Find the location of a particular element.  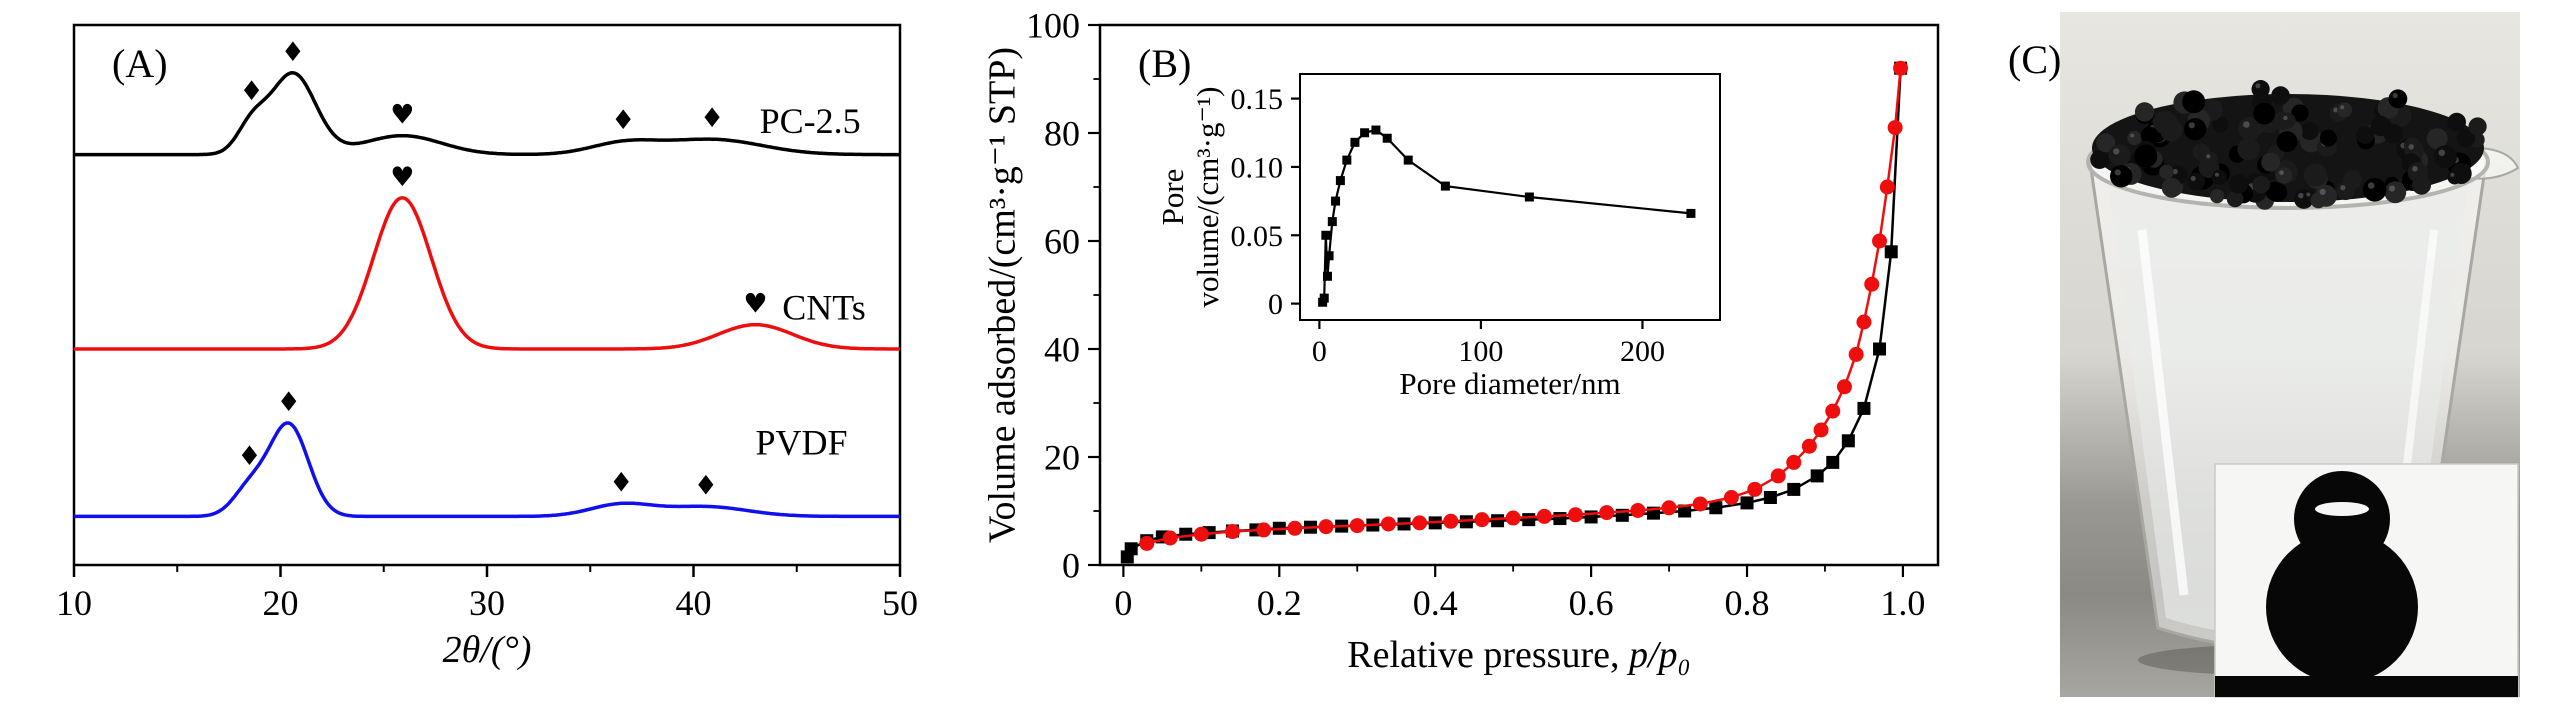

panel-b-inset-pore-chart-y-tick-label: 0.15 is located at coordinates (1257, 99).